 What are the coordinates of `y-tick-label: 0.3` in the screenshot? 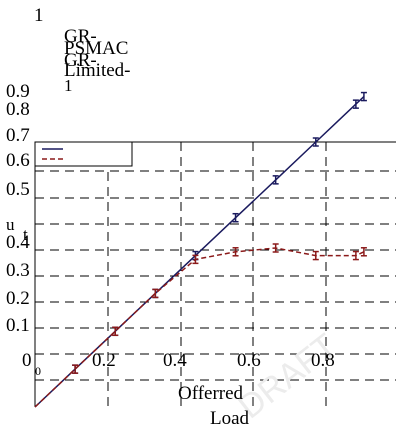 It's located at (18, 270).